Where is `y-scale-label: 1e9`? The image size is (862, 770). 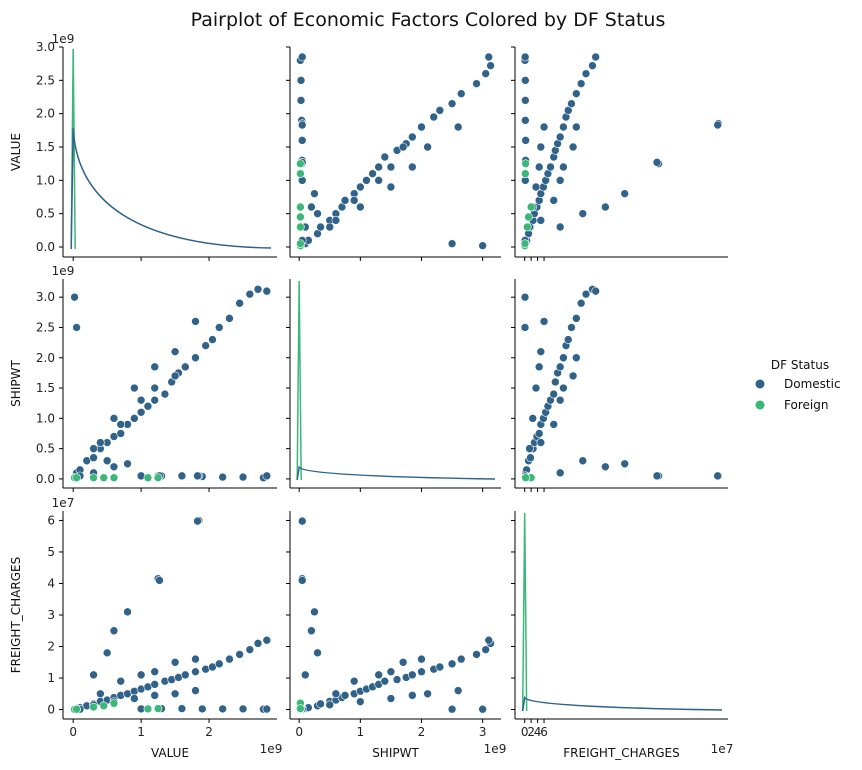 y-scale-label: 1e9 is located at coordinates (63, 271).